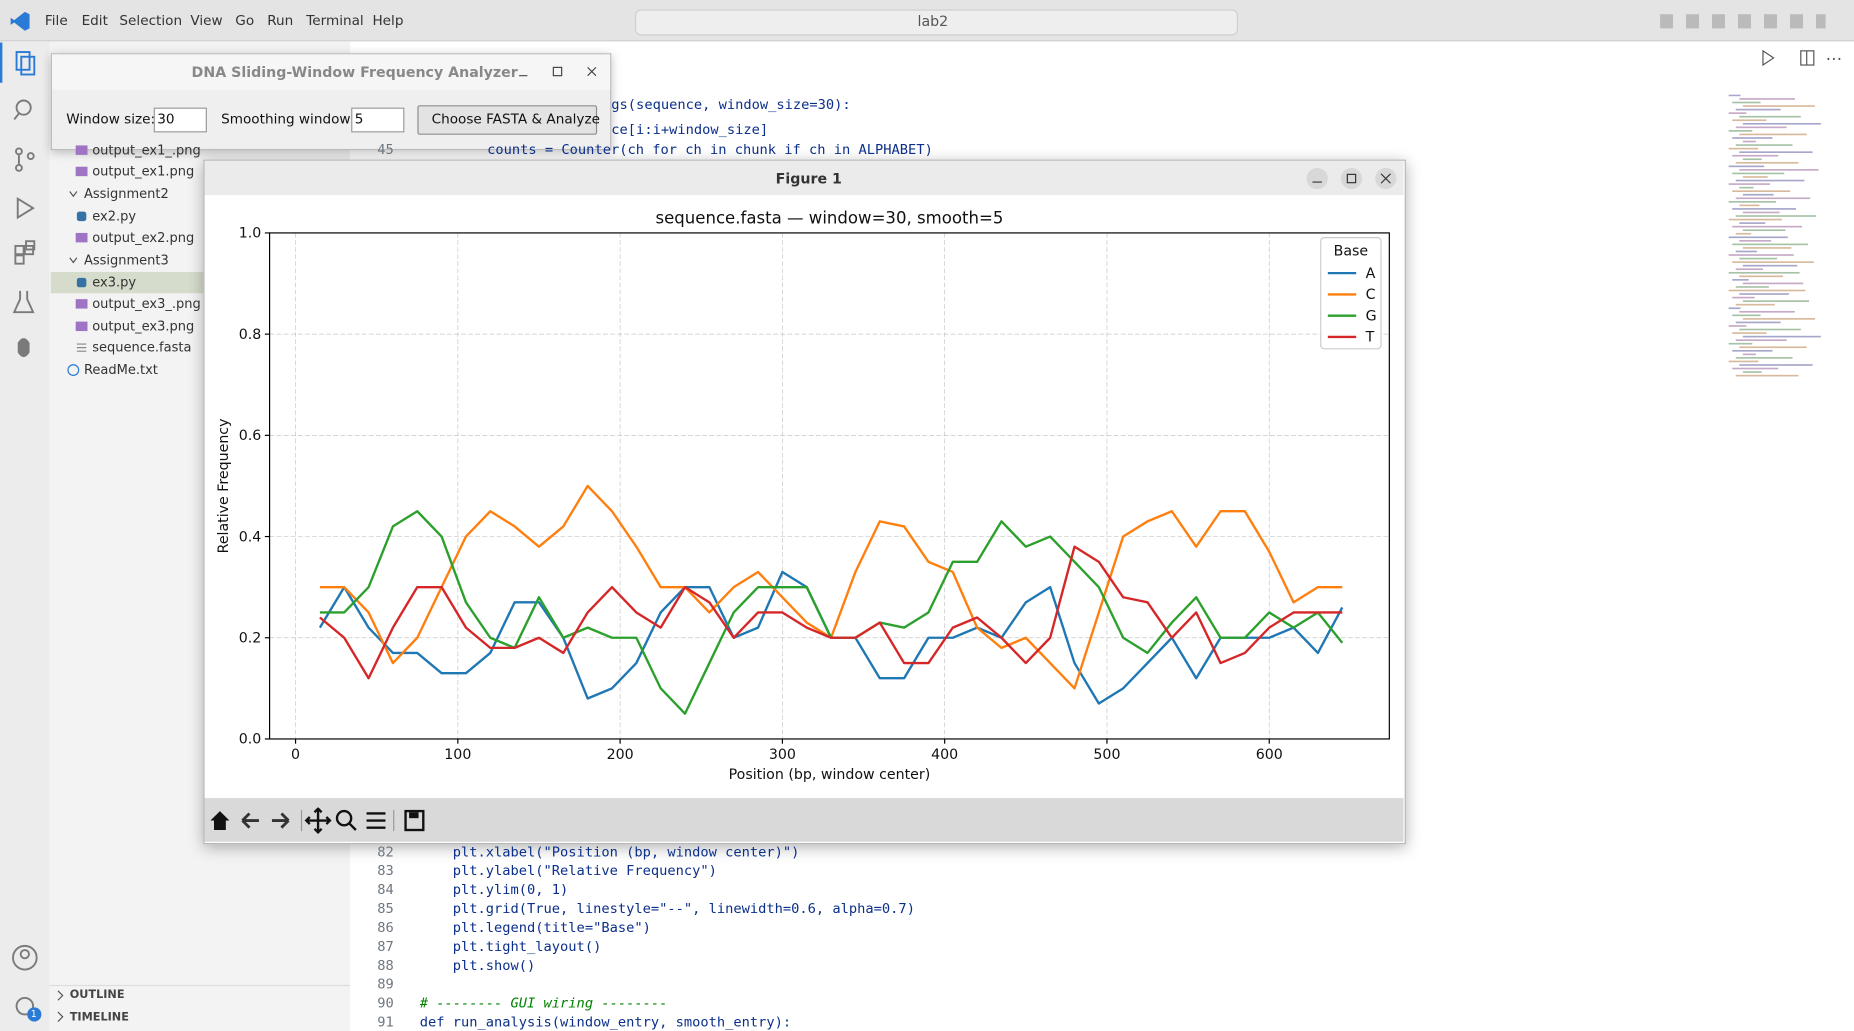  I want to click on line-number: 82, so click(385, 851).